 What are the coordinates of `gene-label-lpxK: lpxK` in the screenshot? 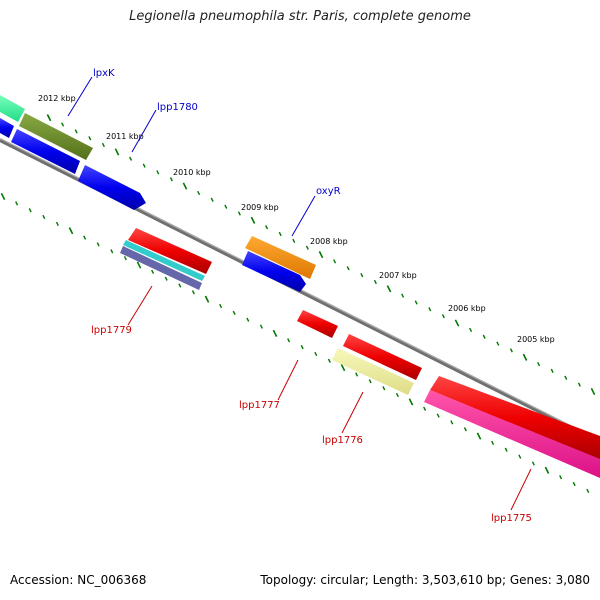 It's located at (104, 73).